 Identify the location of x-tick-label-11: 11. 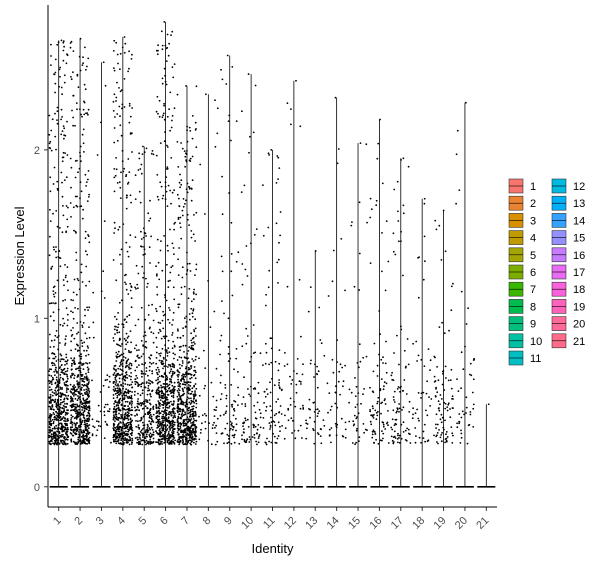
(269, 523).